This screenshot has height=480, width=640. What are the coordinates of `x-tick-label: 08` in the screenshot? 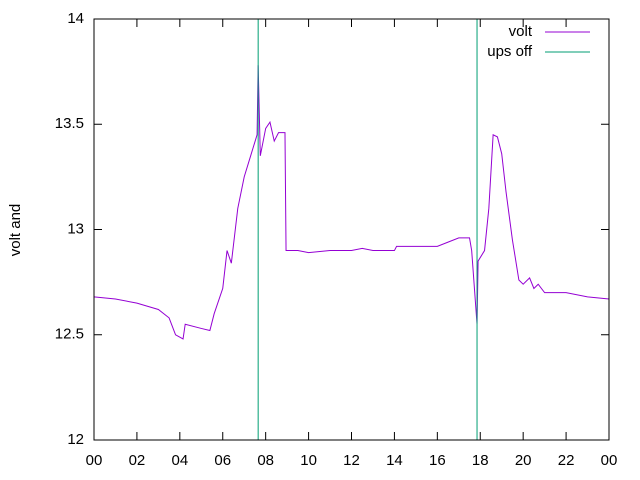 It's located at (265, 460).